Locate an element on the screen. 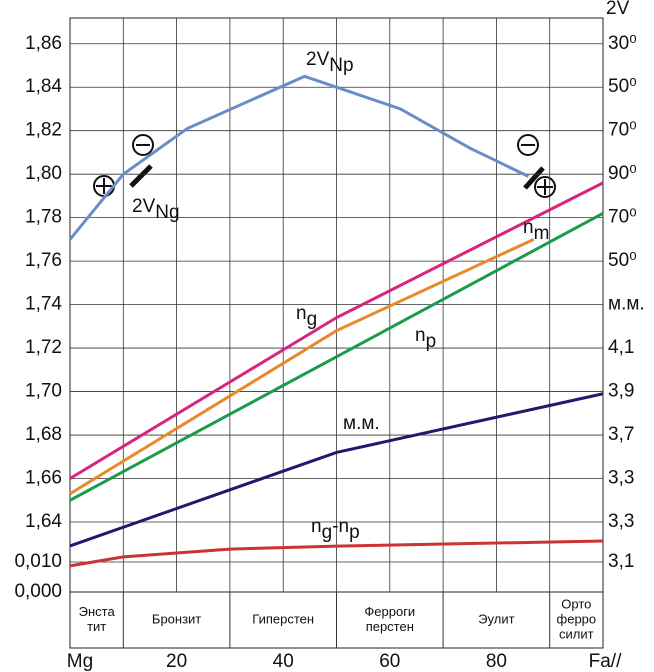 The image size is (654, 672). annotation-part: Np is located at coordinates (341, 65).